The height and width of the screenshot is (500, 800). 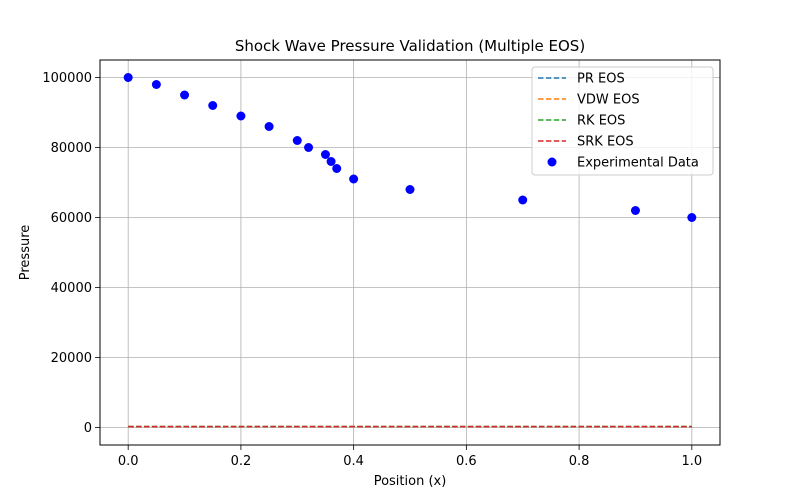 What do you see at coordinates (71, 288) in the screenshot?
I see `y-tick-label: 40000` at bounding box center [71, 288].